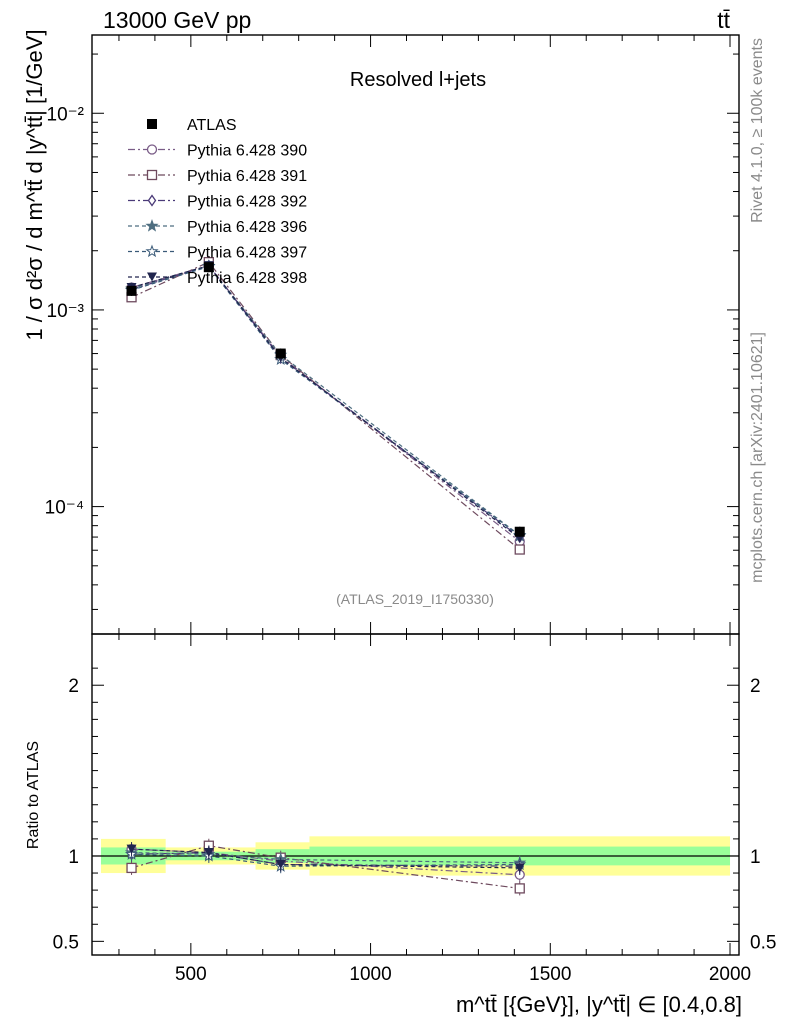 This screenshot has height=1024, width=786. What do you see at coordinates (247, 227) in the screenshot?
I see `legend-label-s396: Pythia 6.428 396` at bounding box center [247, 227].